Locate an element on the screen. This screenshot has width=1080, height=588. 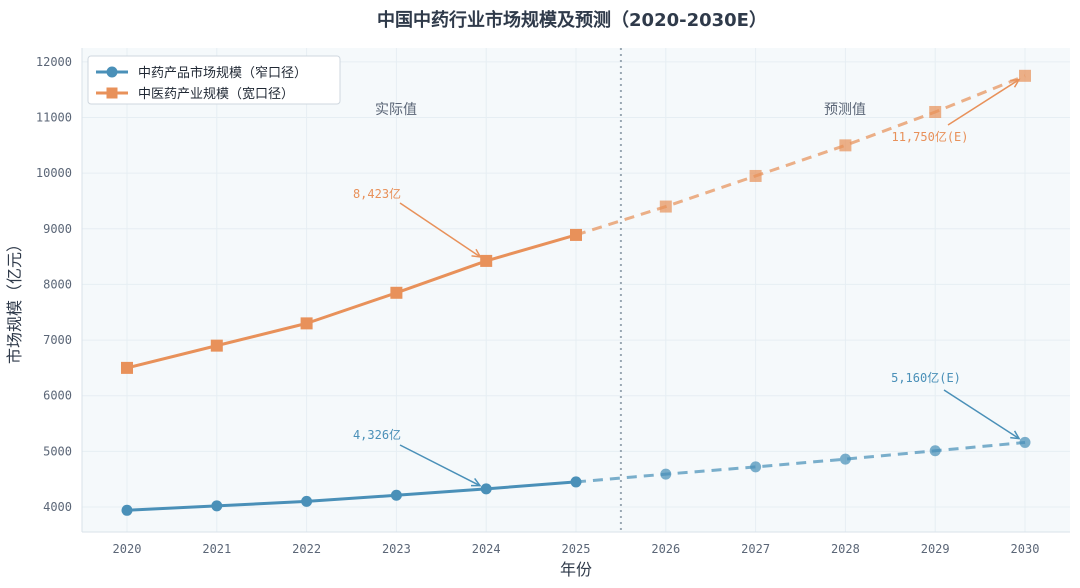
series-1-point-2030 is located at coordinates (1025, 75).